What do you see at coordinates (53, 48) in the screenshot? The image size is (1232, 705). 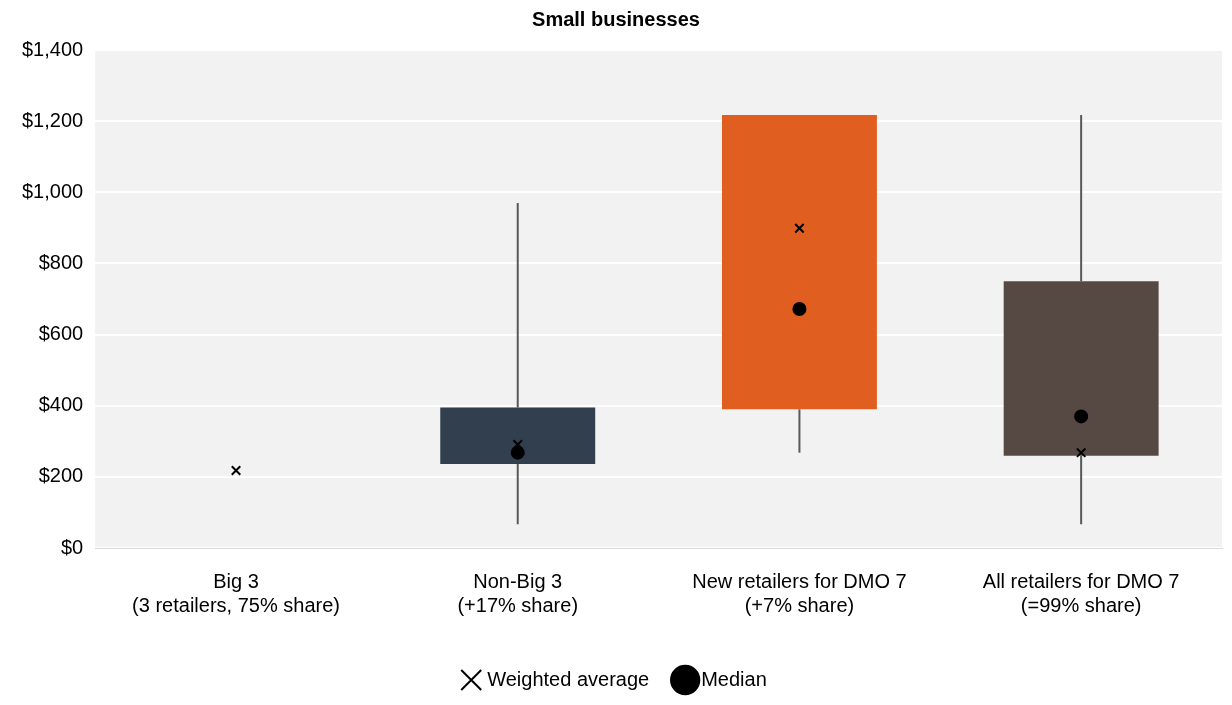 I see `y-tick-label: $1,400` at bounding box center [53, 48].